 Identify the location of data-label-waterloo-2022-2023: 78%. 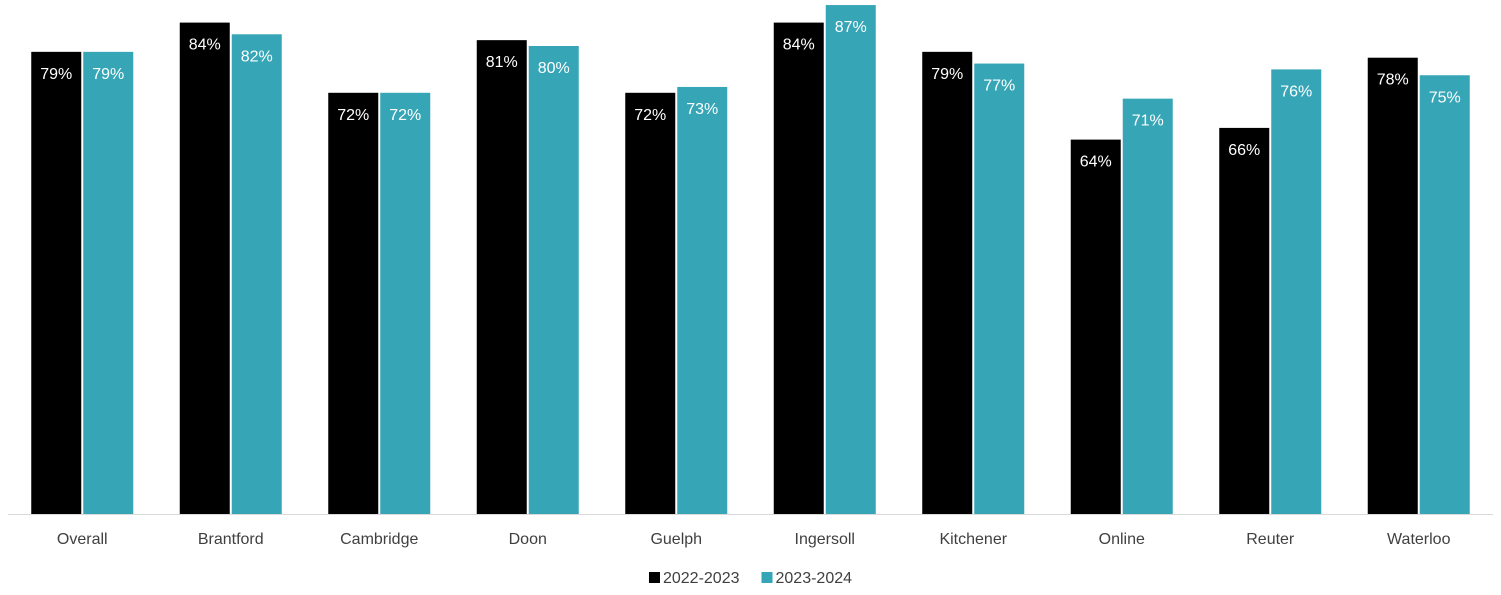
(1393, 80).